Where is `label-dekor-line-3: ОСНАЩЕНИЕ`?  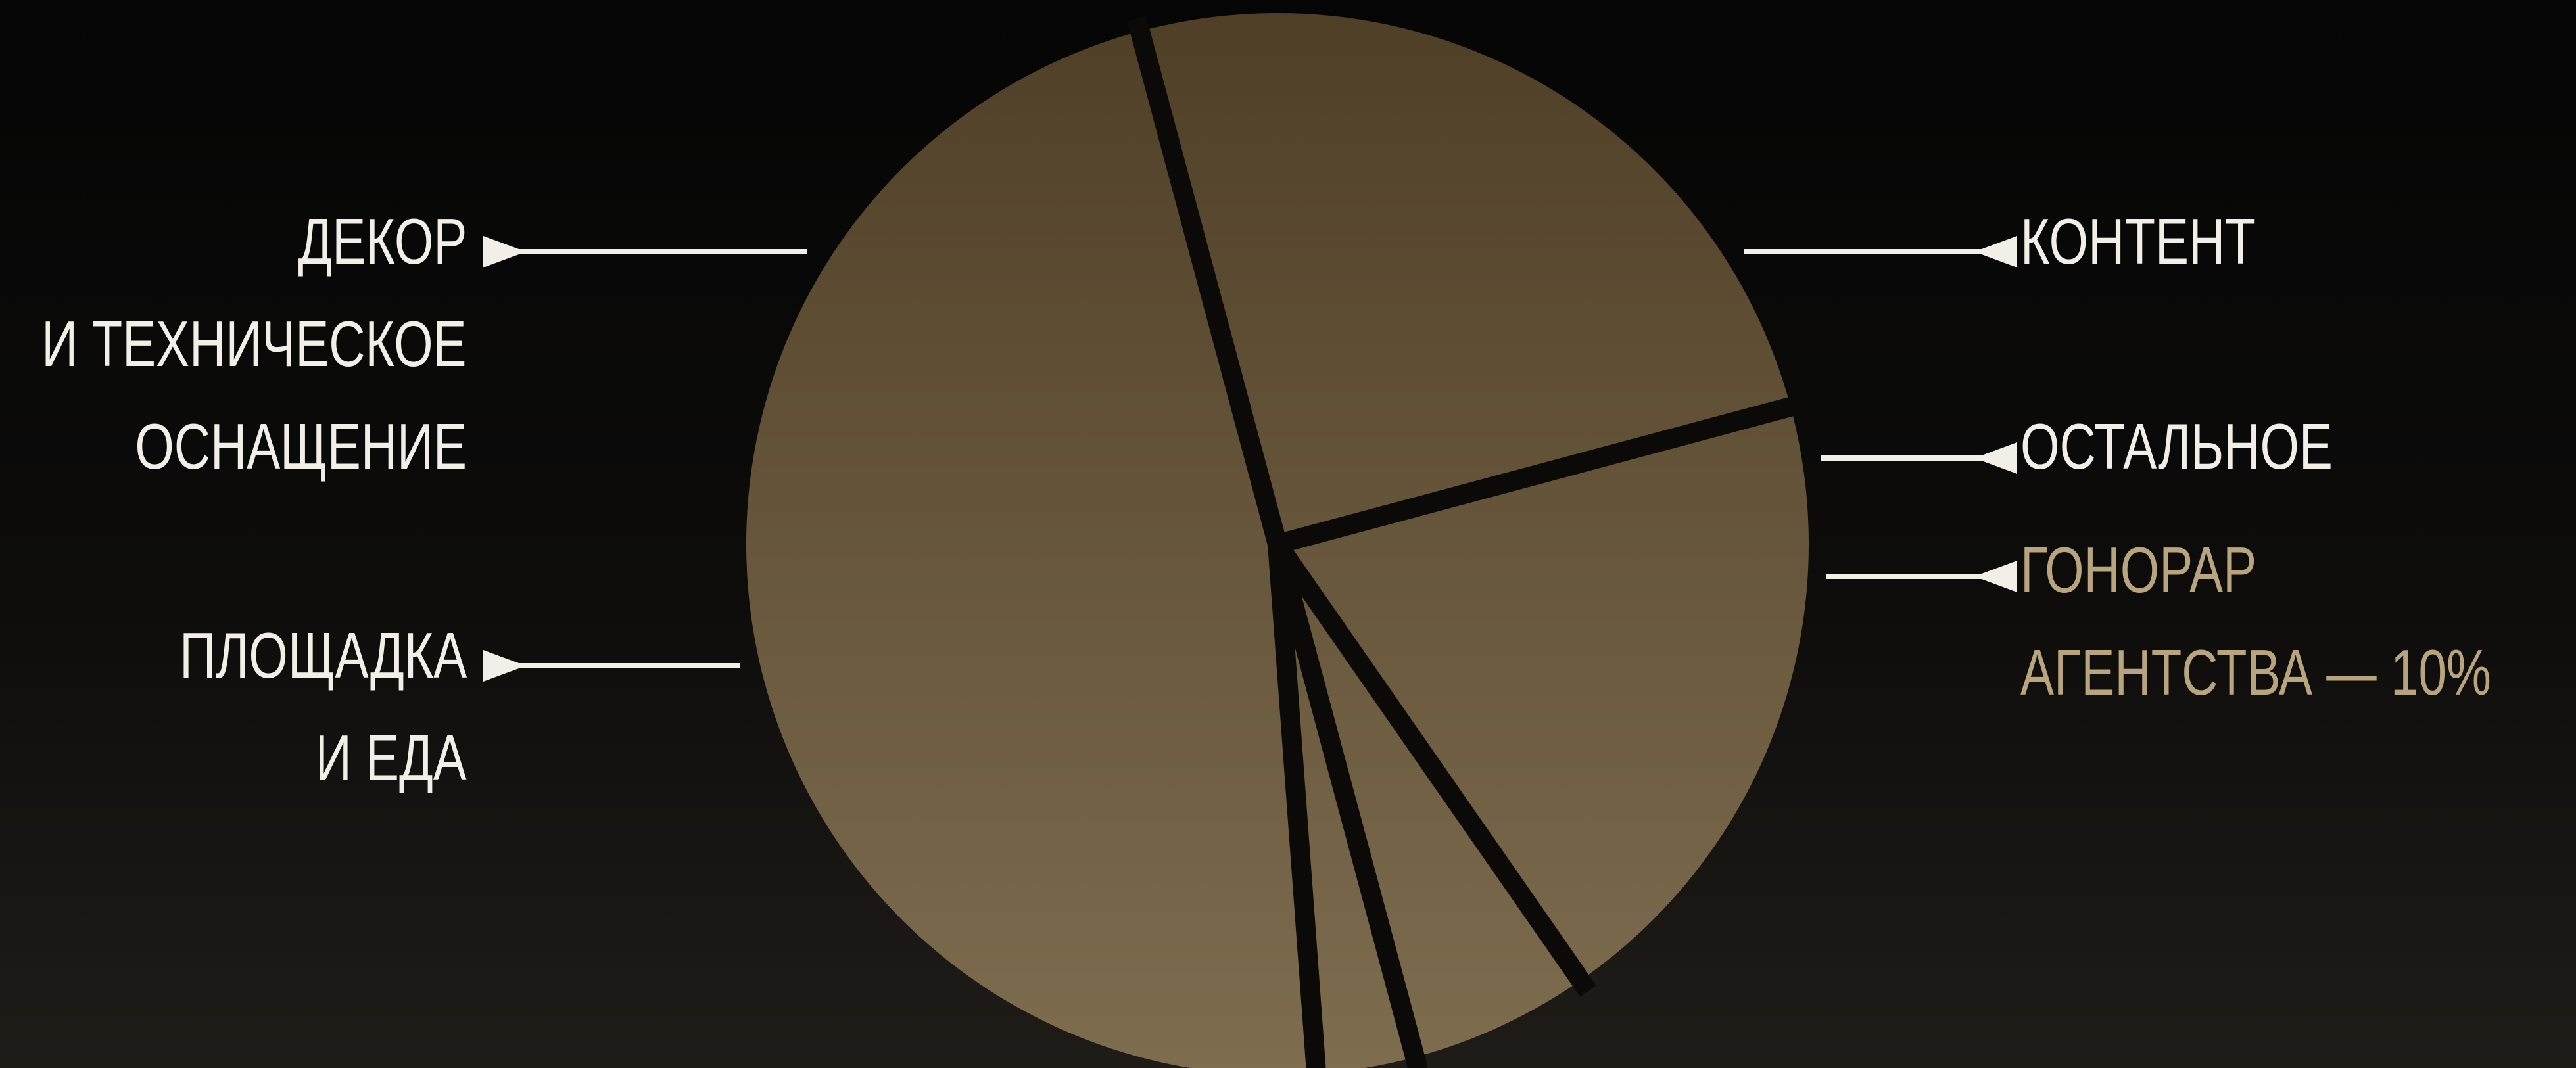
label-dekor-line-3: ОСНАЩЕНИЕ is located at coordinates (301, 446).